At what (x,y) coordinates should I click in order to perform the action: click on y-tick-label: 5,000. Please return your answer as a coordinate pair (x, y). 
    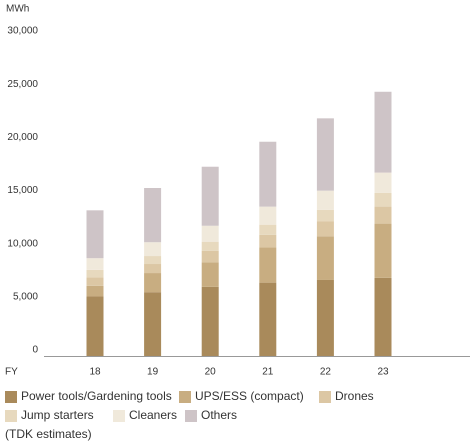
    Looking at the image, I should click on (25, 296).